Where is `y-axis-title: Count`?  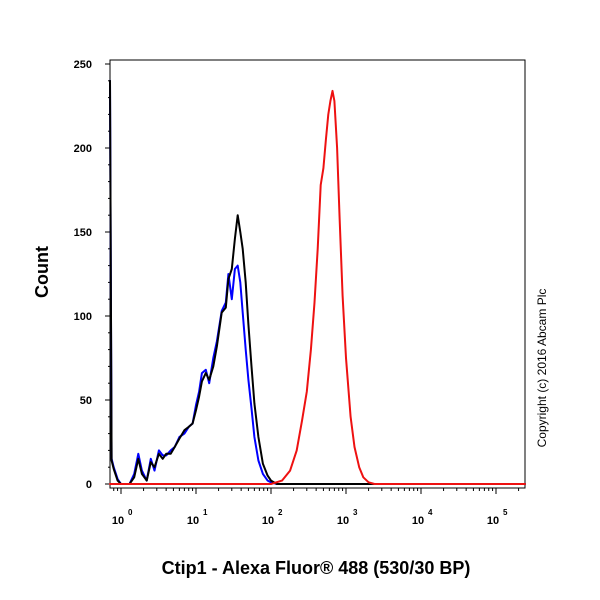
y-axis-title: Count is located at coordinates (42, 272).